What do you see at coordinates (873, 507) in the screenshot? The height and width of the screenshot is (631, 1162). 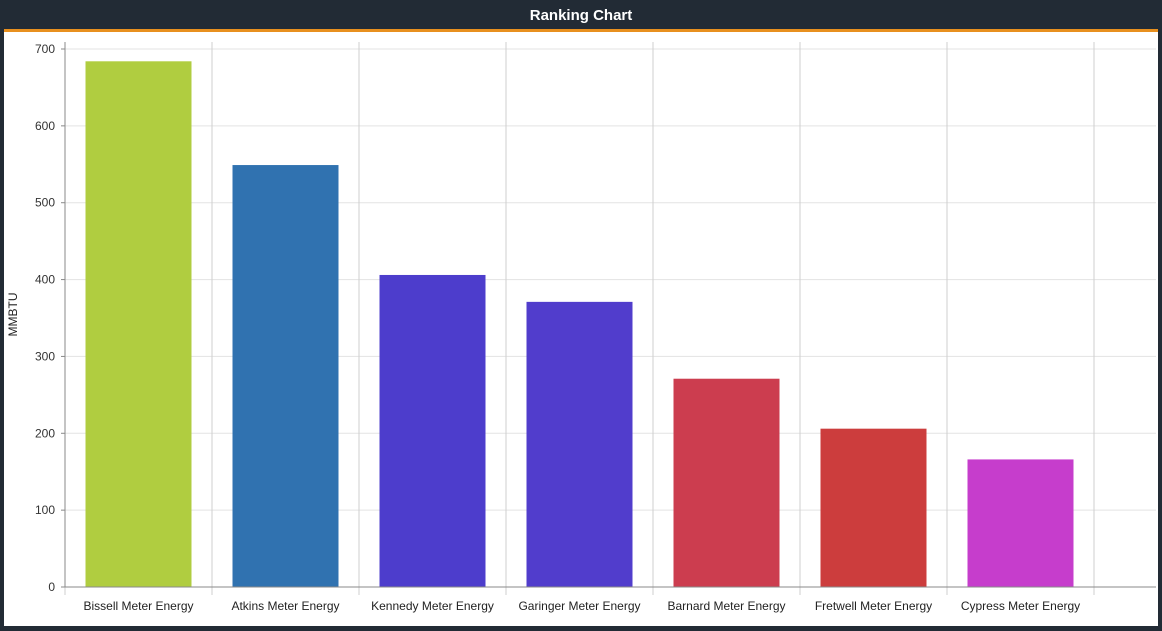 I see `bar-fretwell-meter-energy` at bounding box center [873, 507].